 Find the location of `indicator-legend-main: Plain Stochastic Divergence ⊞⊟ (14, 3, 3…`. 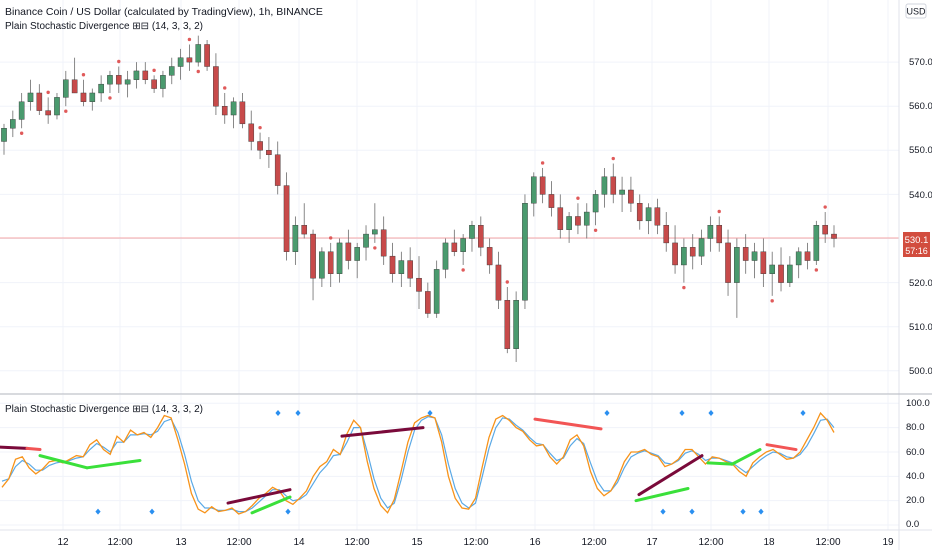

indicator-legend-main: Plain Stochastic Divergence ⊞⊟ (14, 3, 3… is located at coordinates (104, 26).